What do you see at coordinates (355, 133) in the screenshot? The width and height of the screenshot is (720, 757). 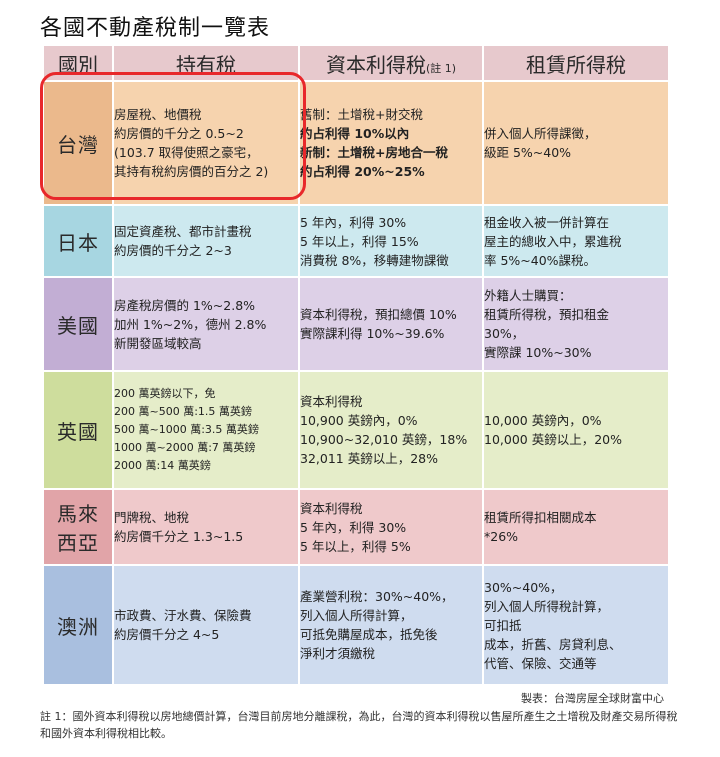 I see `cell-line: 約占利得 10%以內` at bounding box center [355, 133].